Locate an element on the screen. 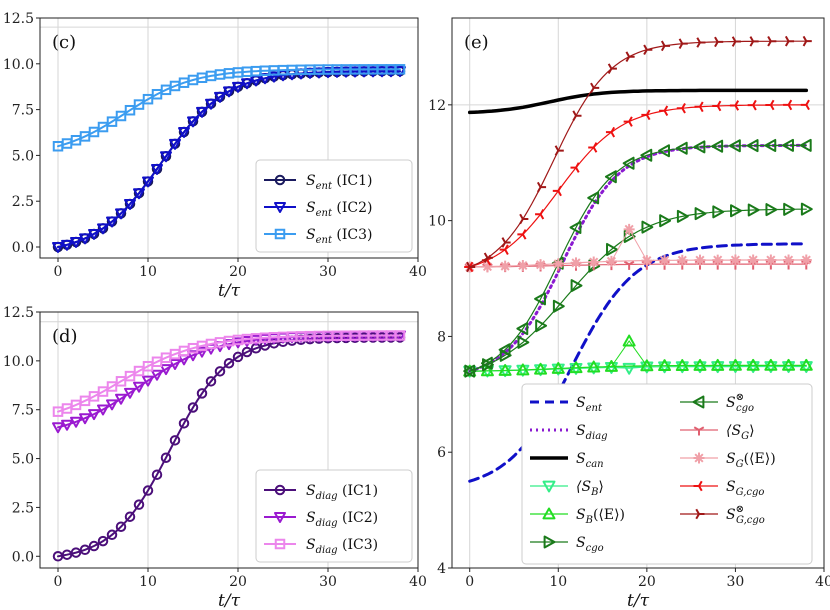 The width and height of the screenshot is (830, 610). legend-label: Sent (IC1) is located at coordinates (339, 182).